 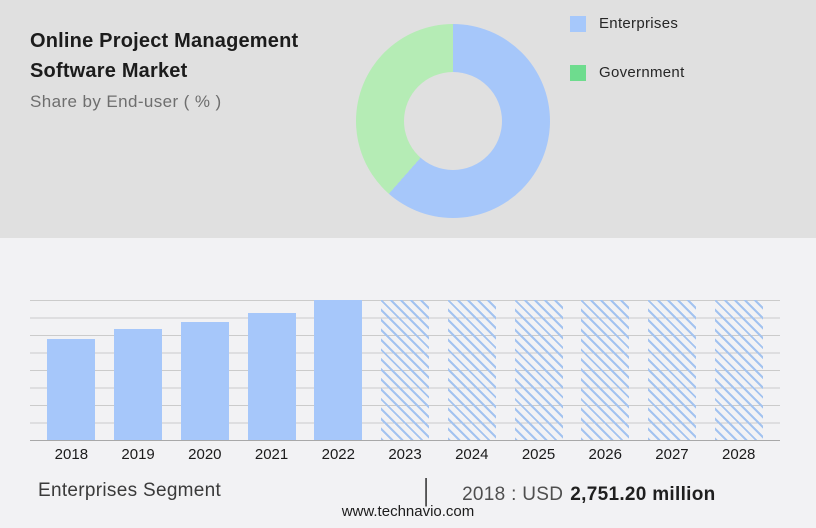 What do you see at coordinates (513, 494) in the screenshot?
I see `value-prefix: 2018 : USD` at bounding box center [513, 494].